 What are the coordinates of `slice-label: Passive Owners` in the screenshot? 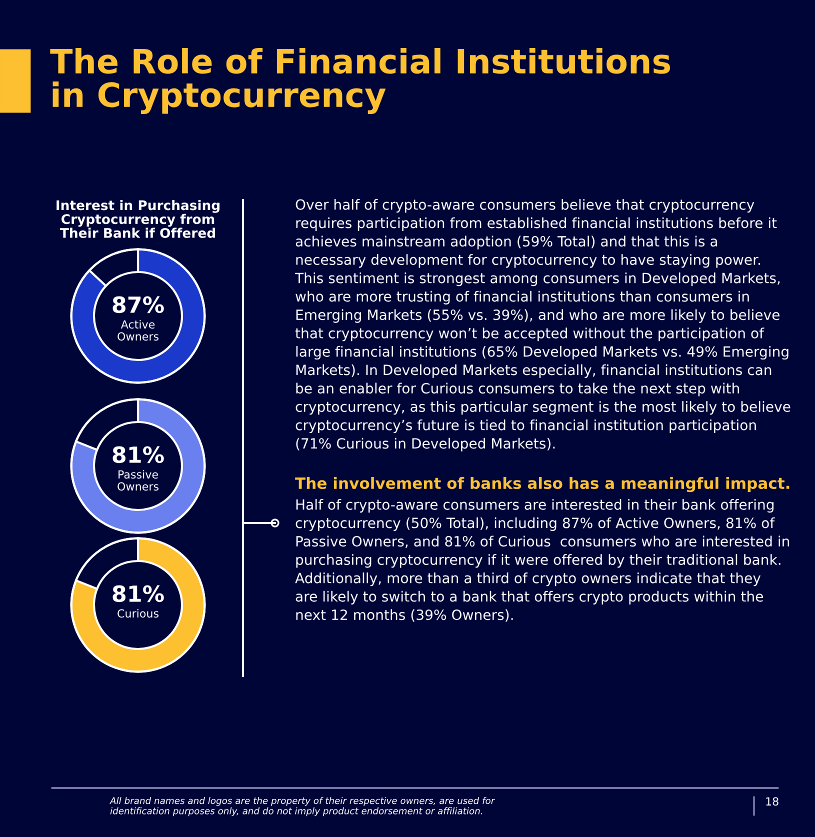 It's located at (138, 480).